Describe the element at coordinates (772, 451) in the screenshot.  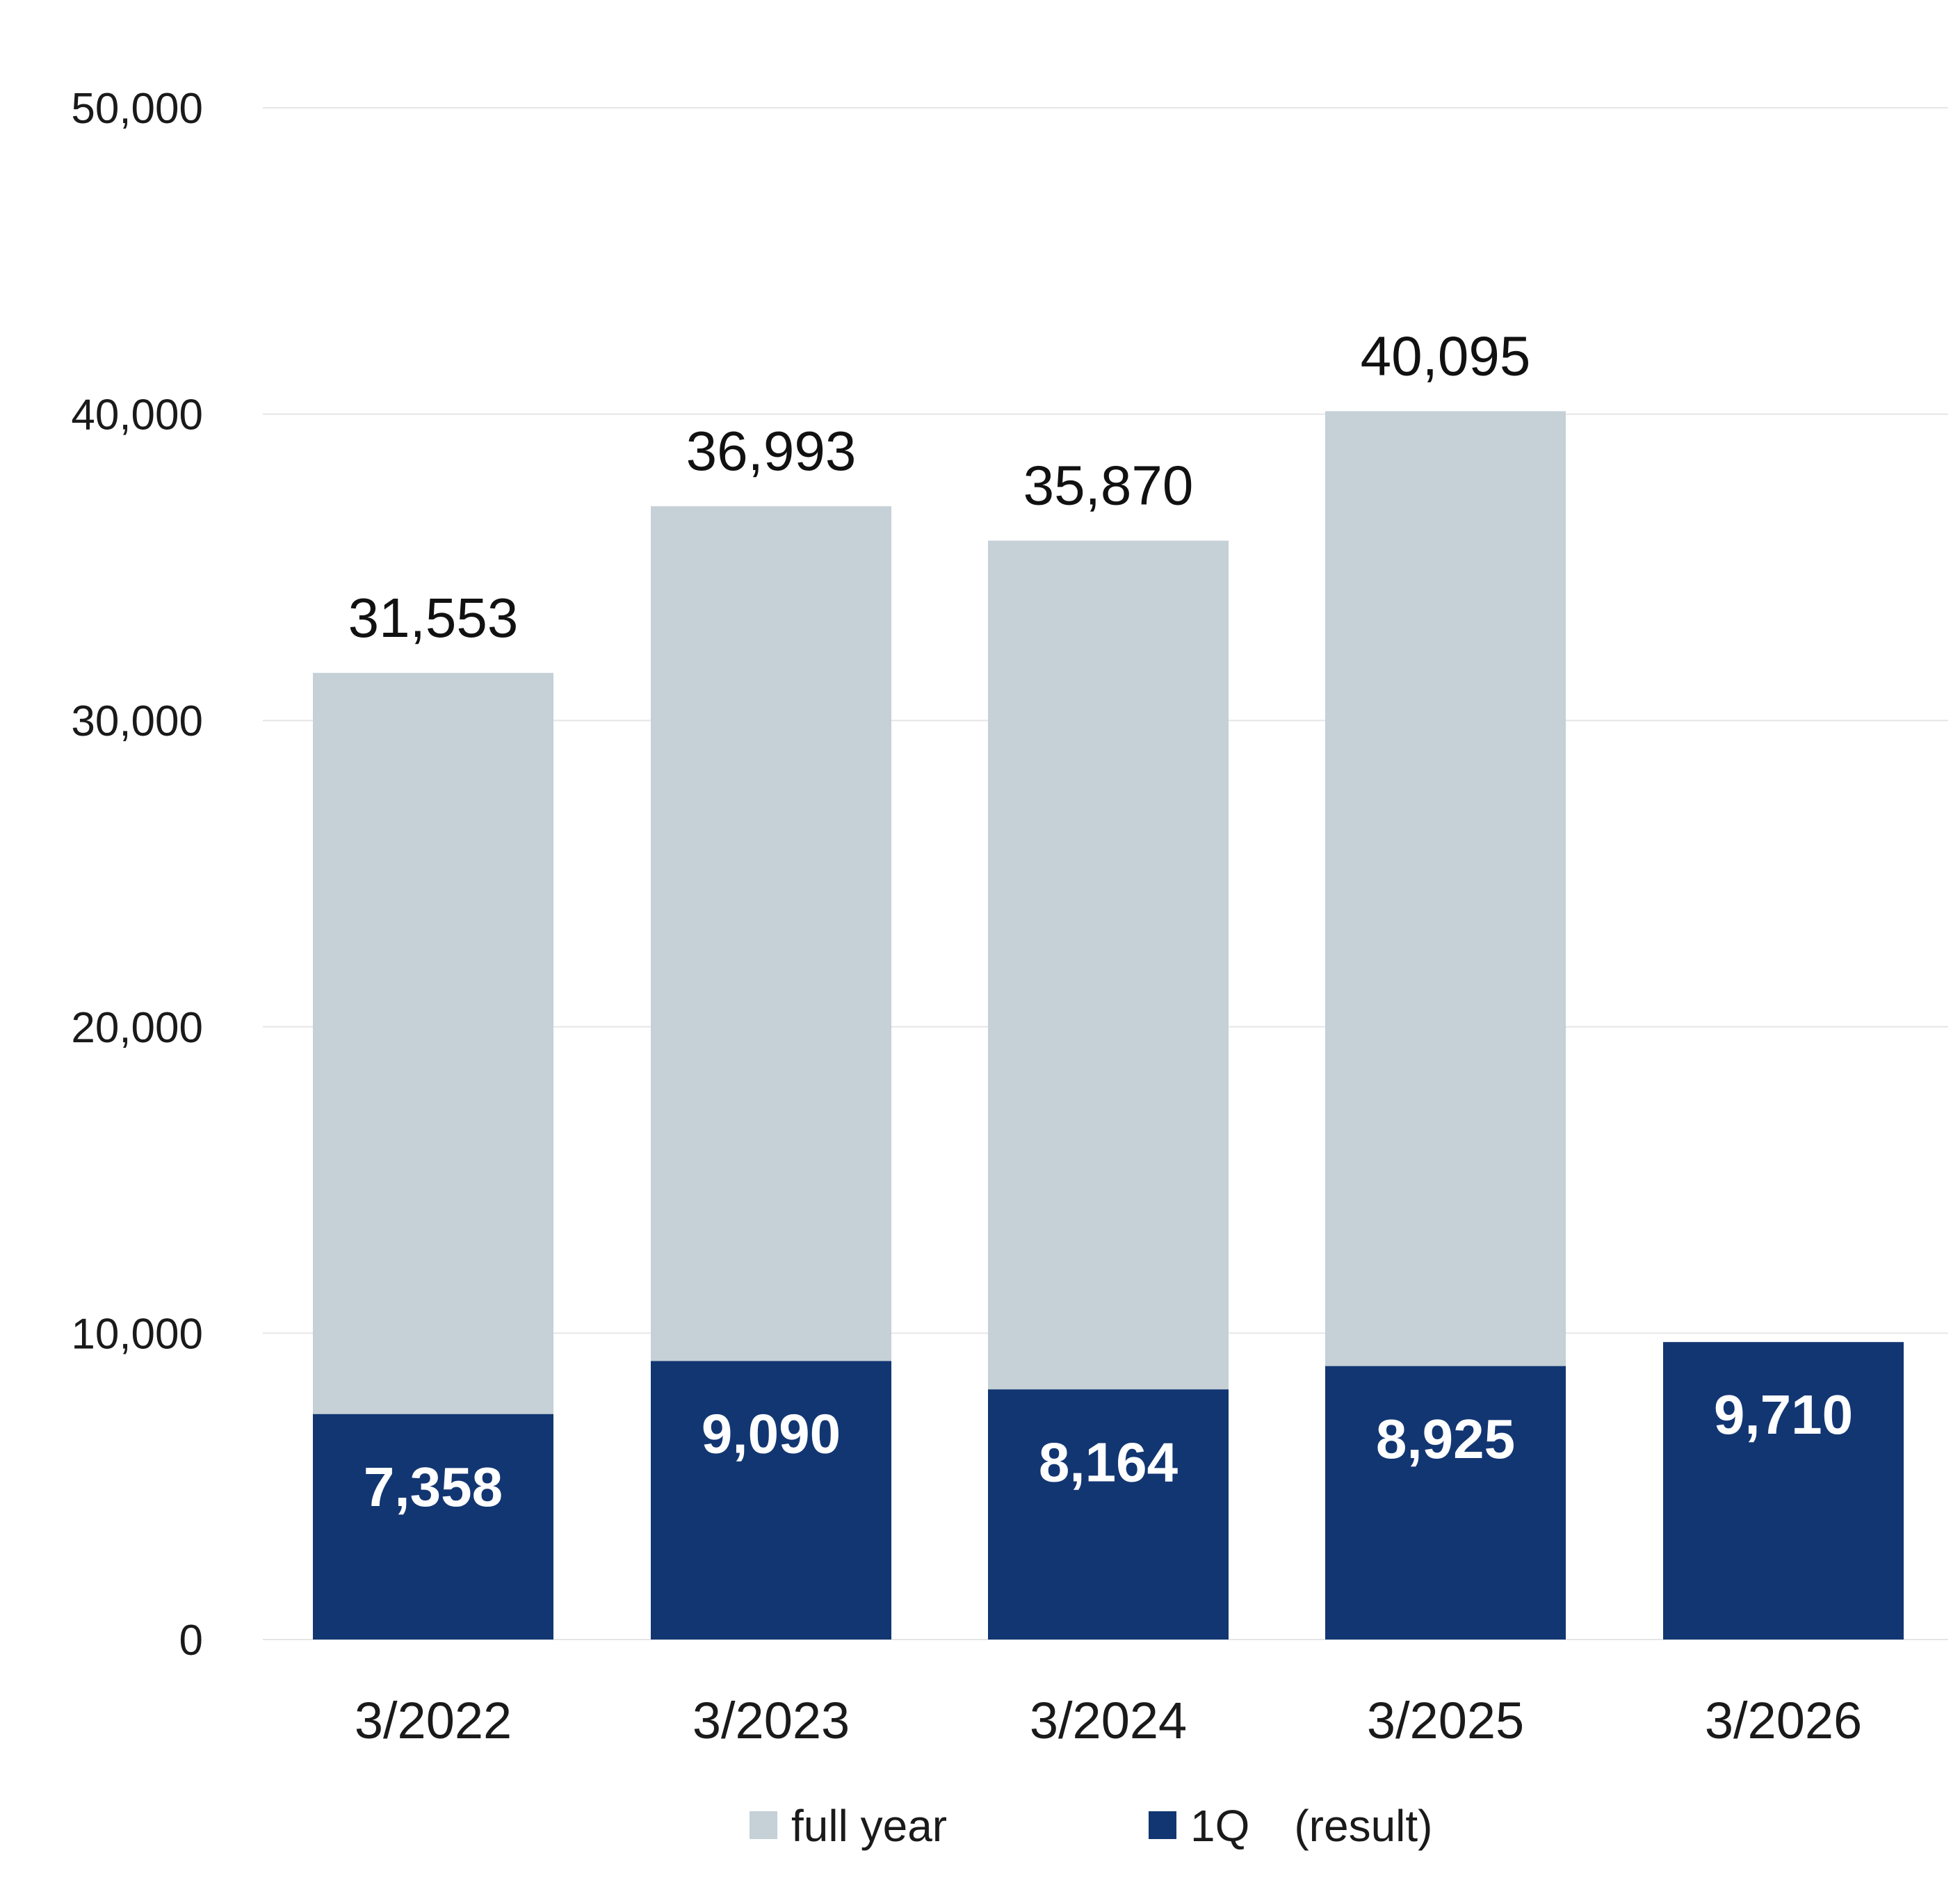
I see `data-label-full-year: 36,993` at that location.